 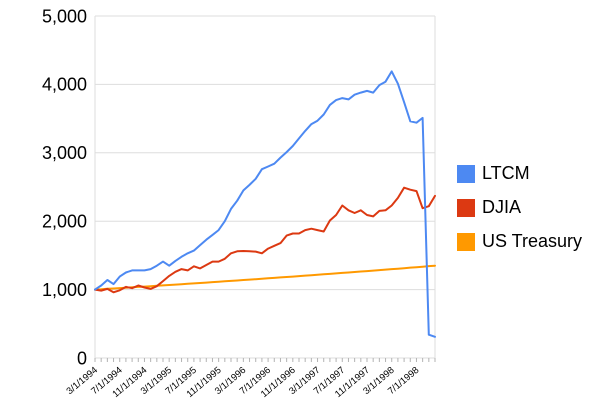 I want to click on legend-item-ltcm: LTCM, so click(x=519, y=173).